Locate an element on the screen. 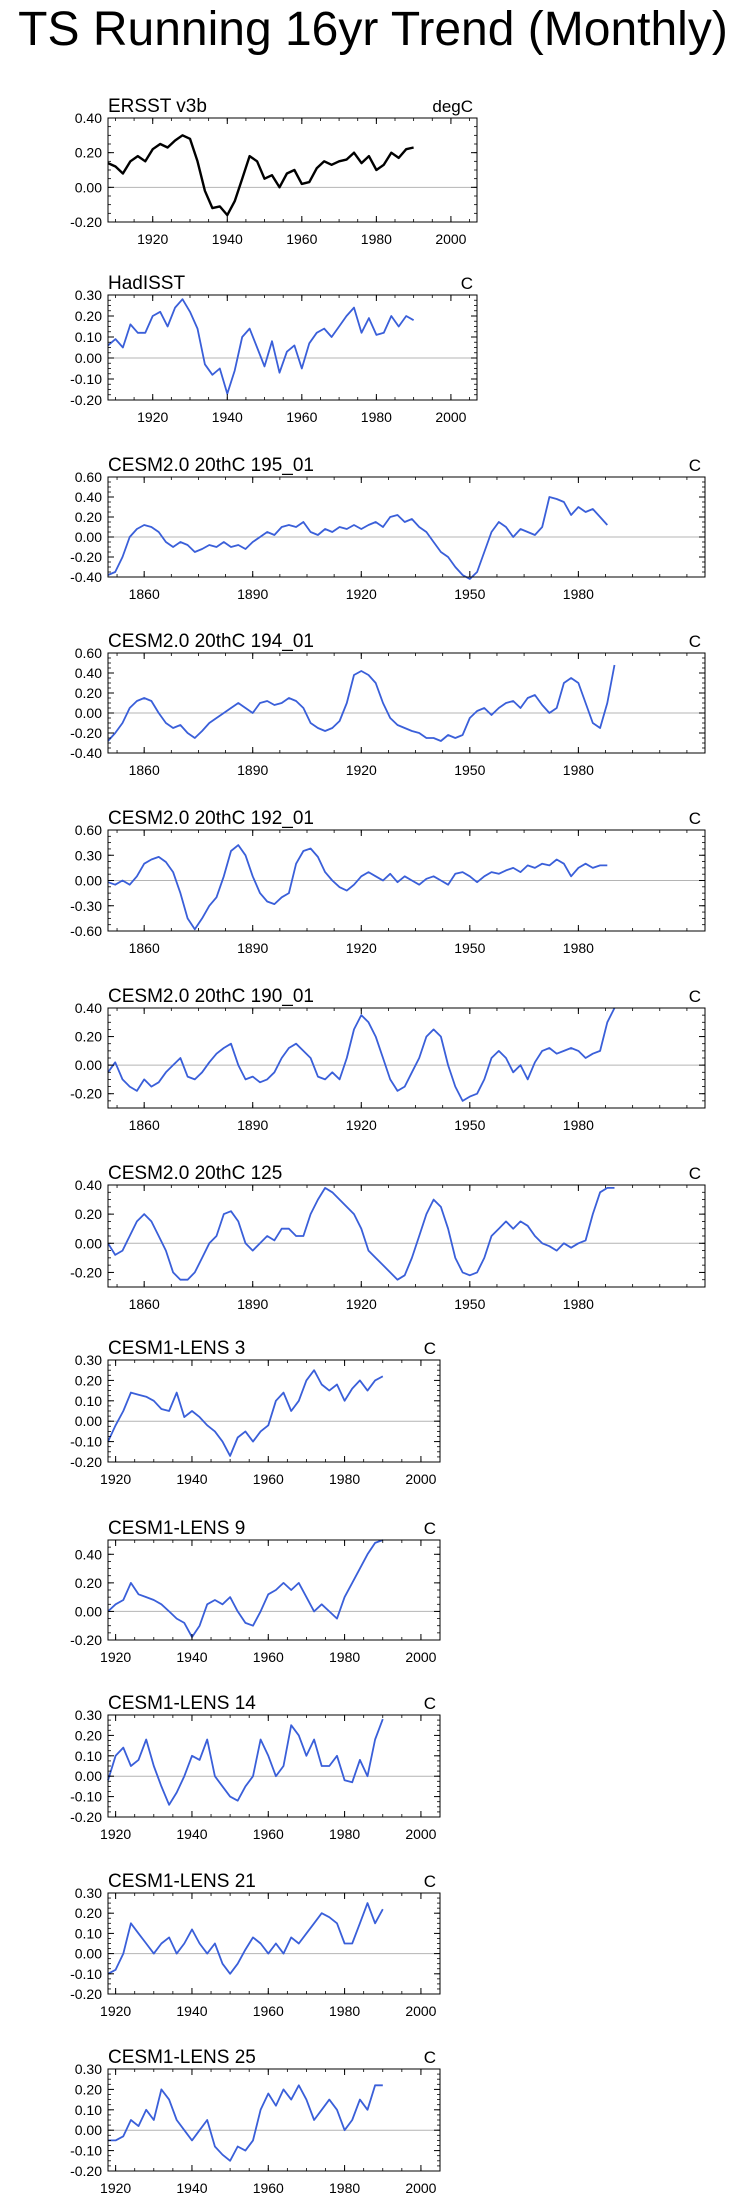  panel-title: CESM2.0 20thC 195_01 is located at coordinates (211, 465).